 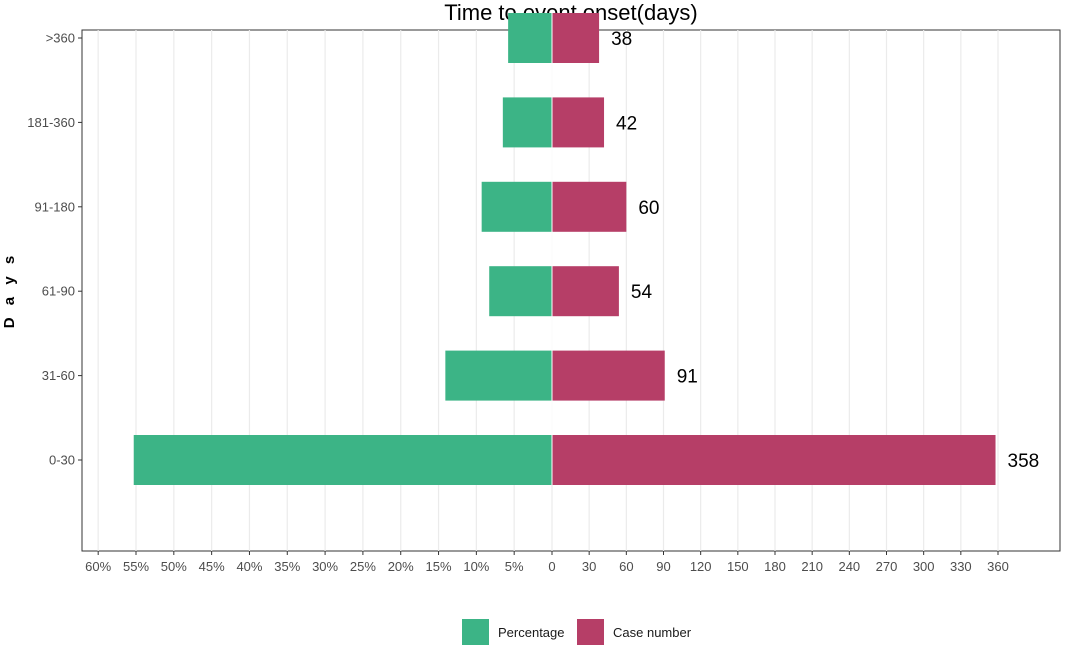 I want to click on y-tick-label: >360, so click(x=60, y=38).